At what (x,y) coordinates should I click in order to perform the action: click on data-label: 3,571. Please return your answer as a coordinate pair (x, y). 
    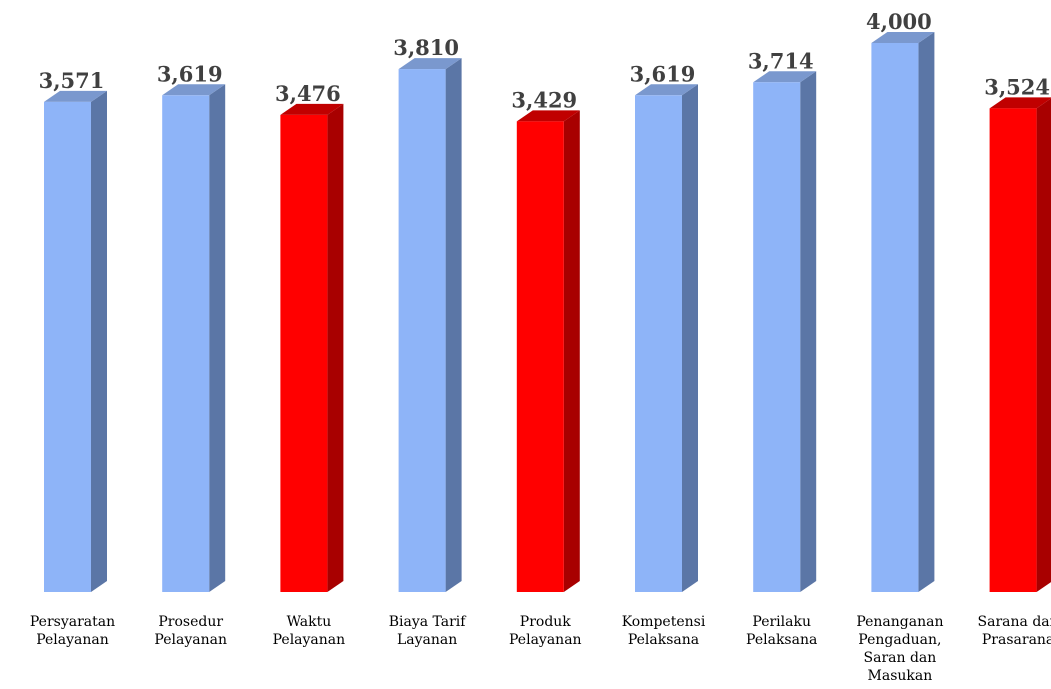
    Looking at the image, I should click on (72, 80).